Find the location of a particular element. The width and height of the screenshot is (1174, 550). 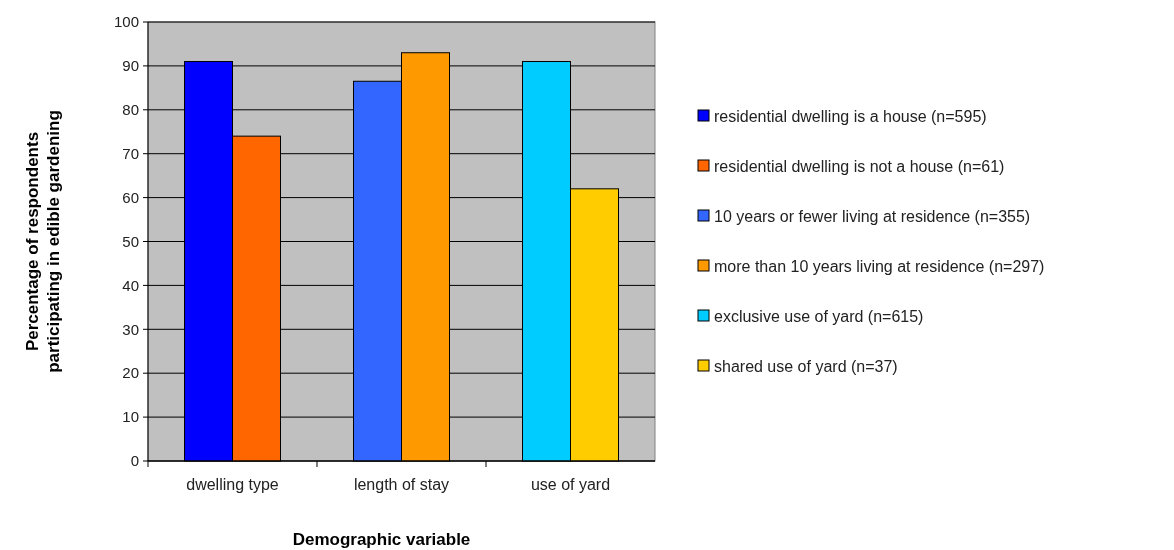

y-tick-label: 60 is located at coordinates (130, 197).